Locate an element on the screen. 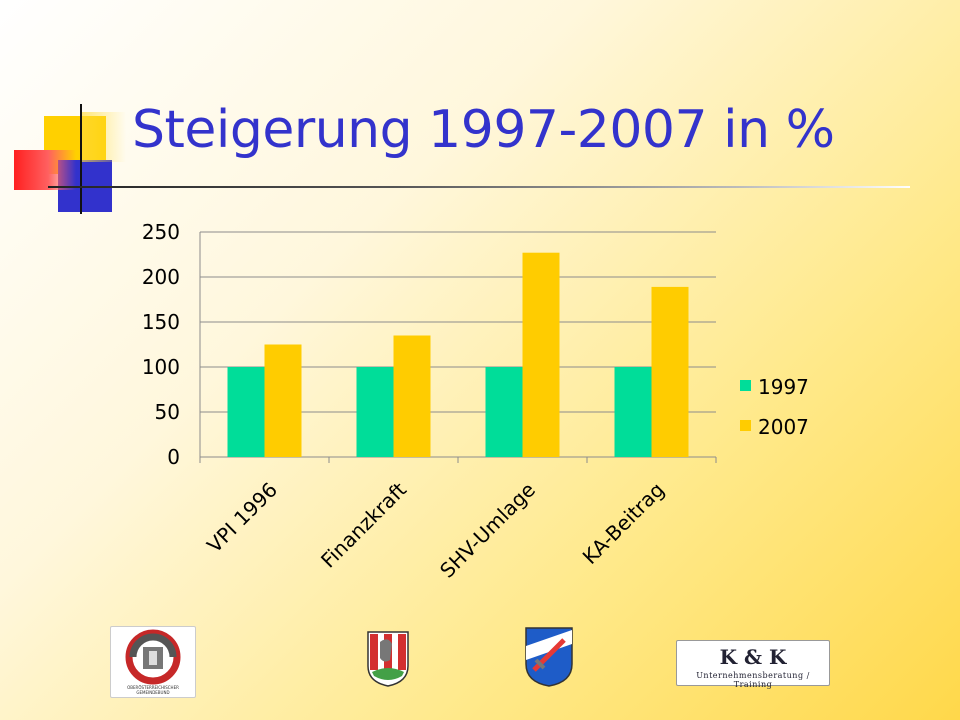  title-underline is located at coordinates (479, 187).